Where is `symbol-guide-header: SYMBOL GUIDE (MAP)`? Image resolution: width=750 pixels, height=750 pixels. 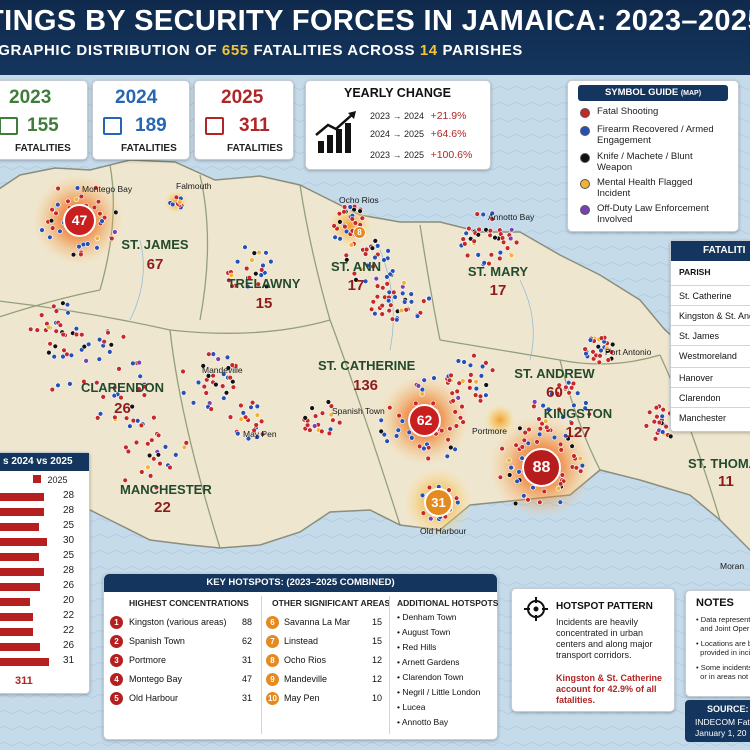
symbol-guide-header: SYMBOL GUIDE (MAP) is located at coordinates (653, 93).